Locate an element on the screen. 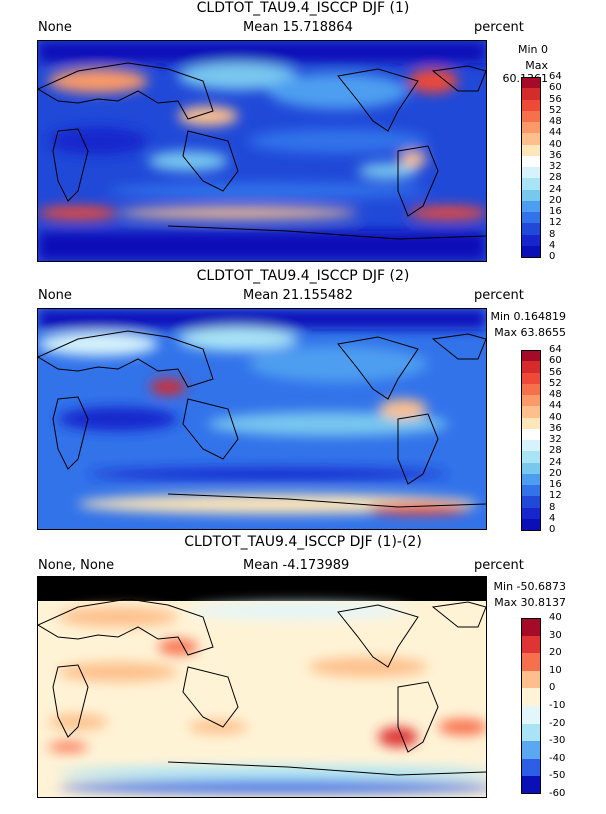  colorbar-tick-label: 30 is located at coordinates (555, 635).